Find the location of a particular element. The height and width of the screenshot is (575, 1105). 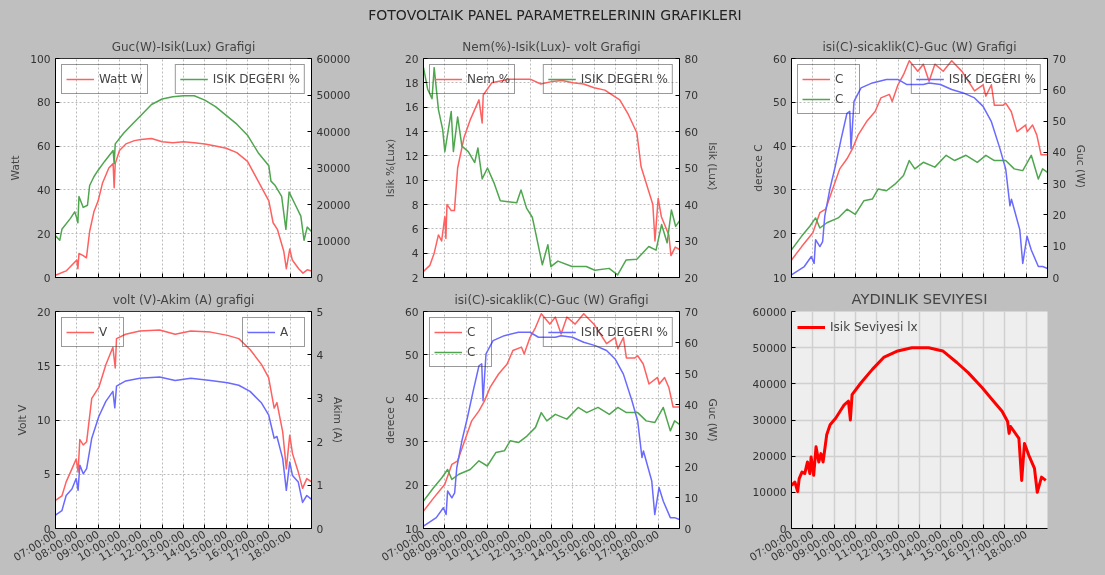

y2-axis-title: Akim (A) is located at coordinates (338, 420).